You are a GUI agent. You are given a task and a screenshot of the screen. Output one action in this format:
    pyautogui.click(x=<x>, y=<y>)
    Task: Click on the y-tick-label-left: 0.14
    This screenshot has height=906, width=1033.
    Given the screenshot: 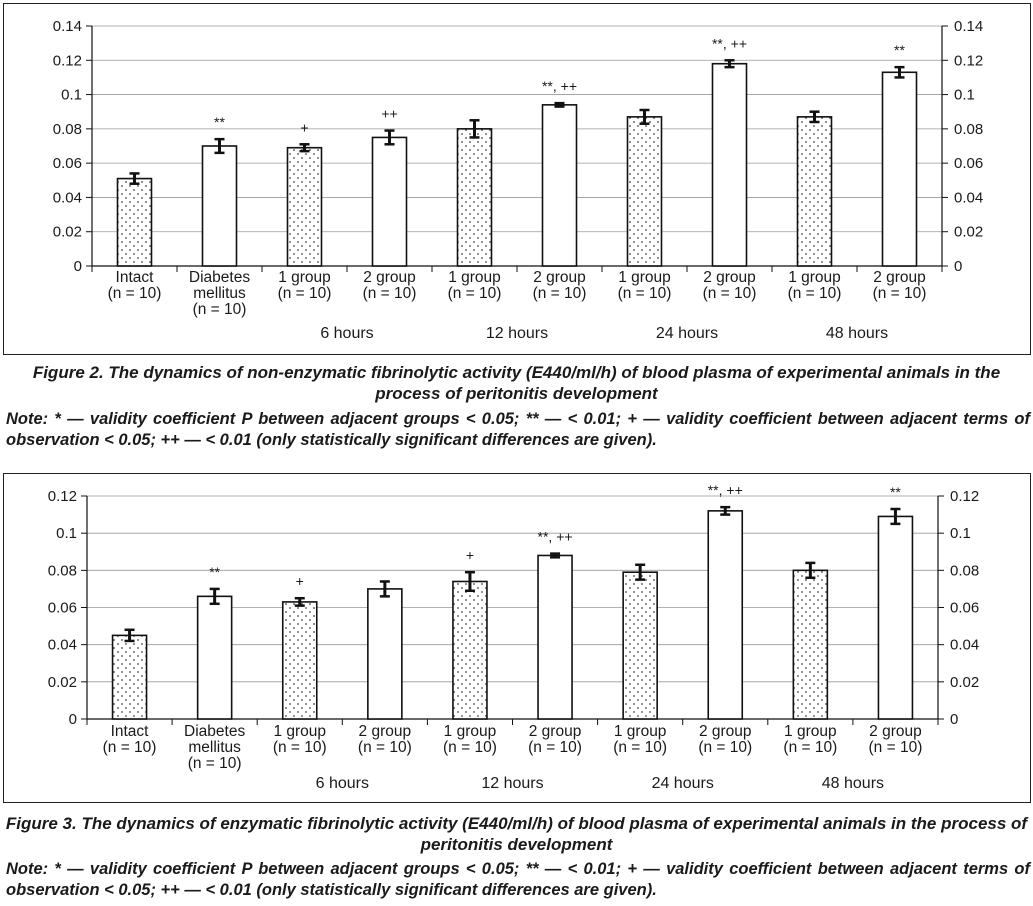 What is the action you would take?
    pyautogui.click(x=67, y=26)
    